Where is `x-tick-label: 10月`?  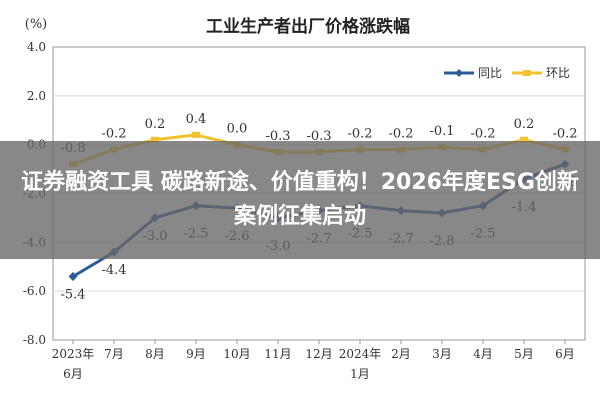
x-tick-label: 10月 is located at coordinates (236, 354).